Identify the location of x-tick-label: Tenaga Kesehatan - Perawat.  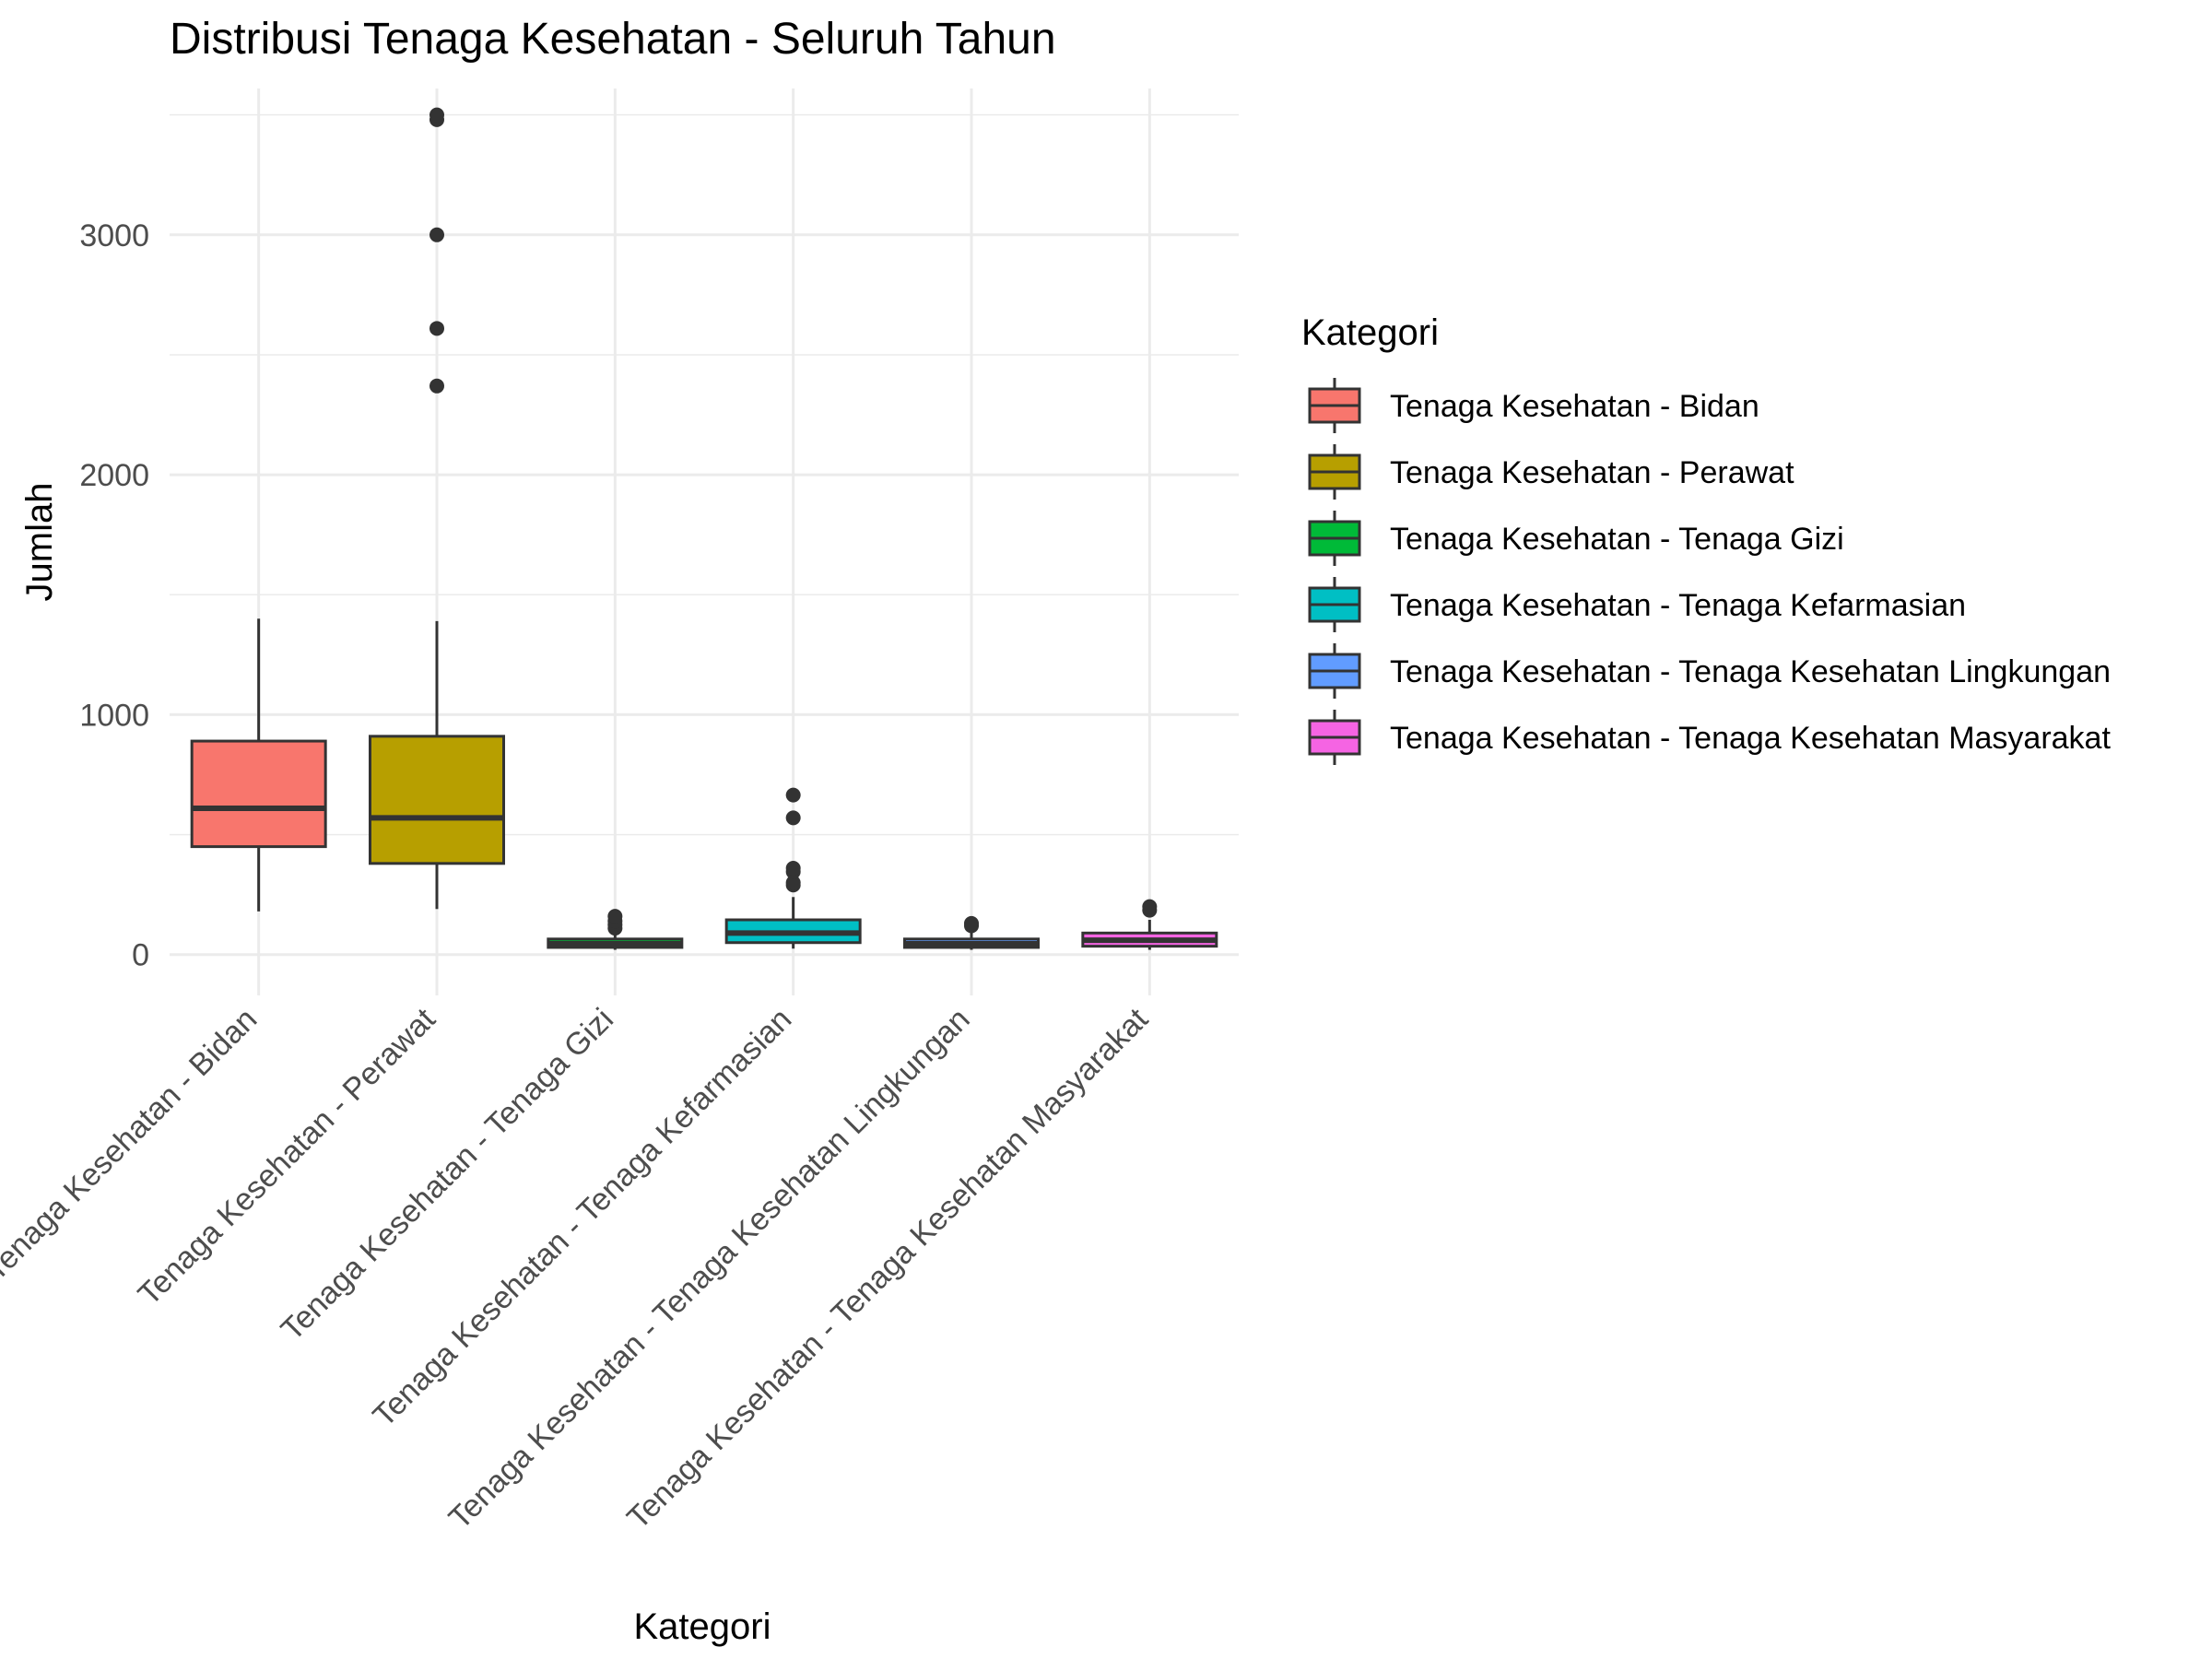
(287, 1156).